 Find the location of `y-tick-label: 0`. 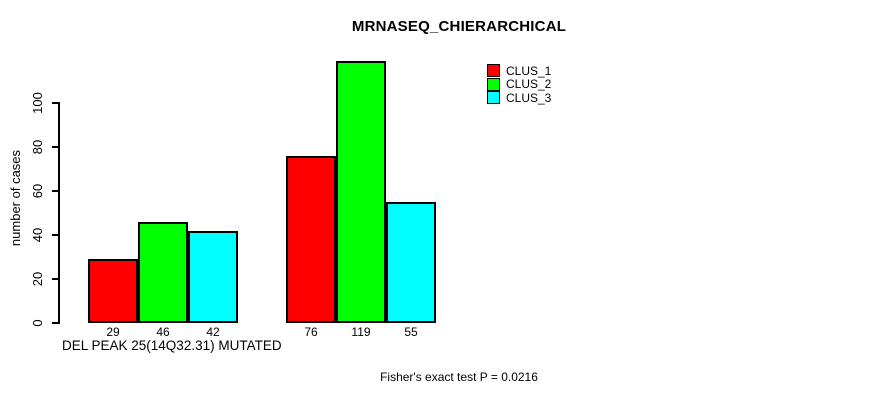

y-tick-label: 0 is located at coordinates (37, 323).